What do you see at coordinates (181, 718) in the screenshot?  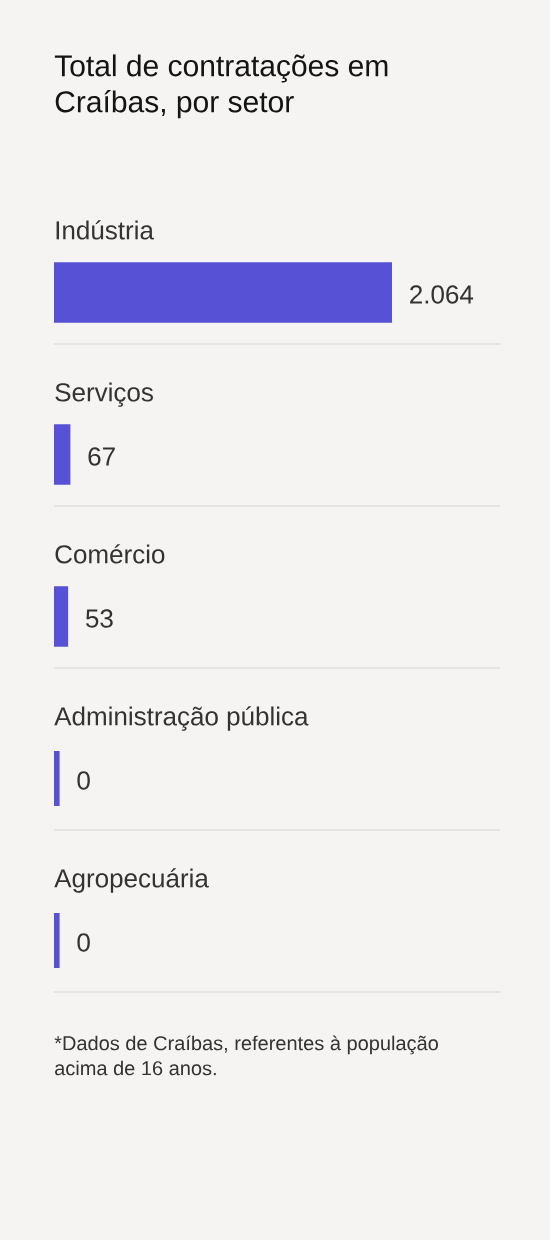 I see `y-tick-label: Administração pública` at bounding box center [181, 718].